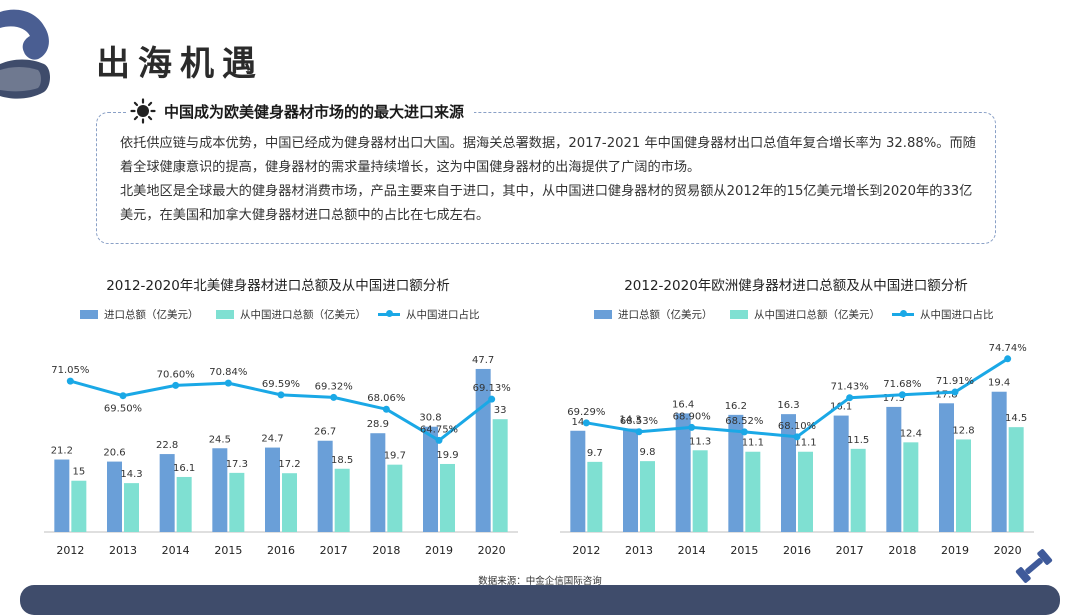 The width and height of the screenshot is (1080, 615). Describe the element at coordinates (151, 315) in the screenshot. I see `legend-label: 进口总额（亿美元）` at that location.